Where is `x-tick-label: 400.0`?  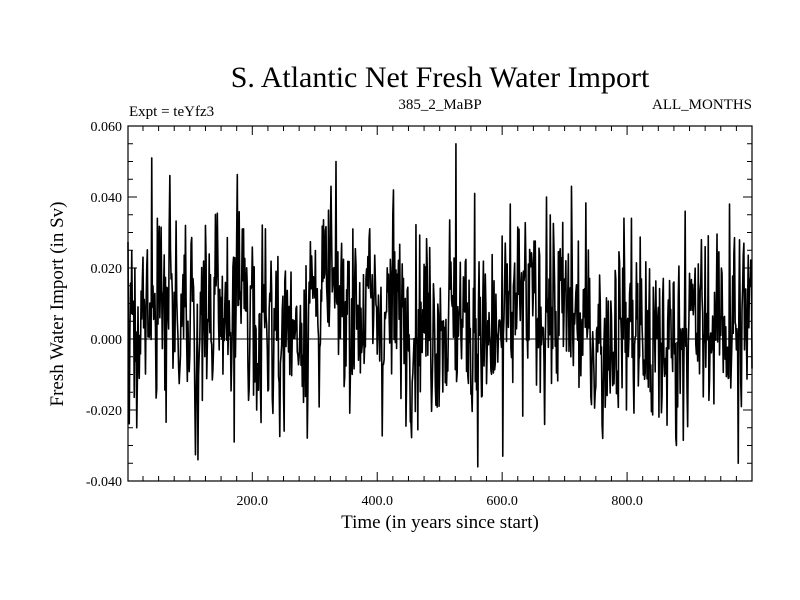
x-tick-label: 400.0 is located at coordinates (377, 501).